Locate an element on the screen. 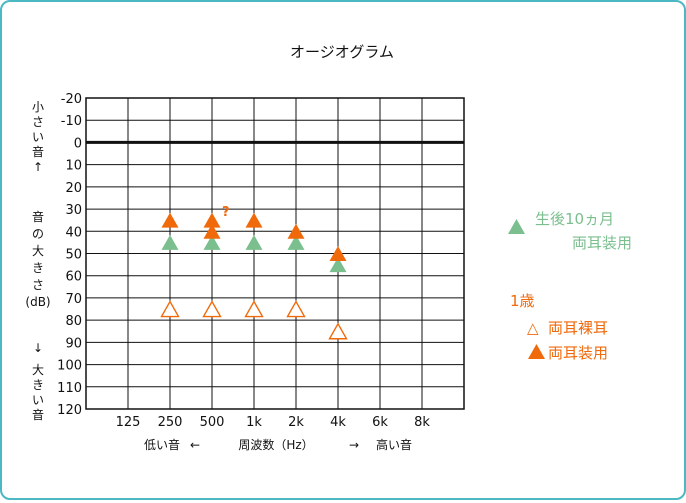 This screenshot has height=503, width=686. y-label-main-char: き is located at coordinates (38, 268).